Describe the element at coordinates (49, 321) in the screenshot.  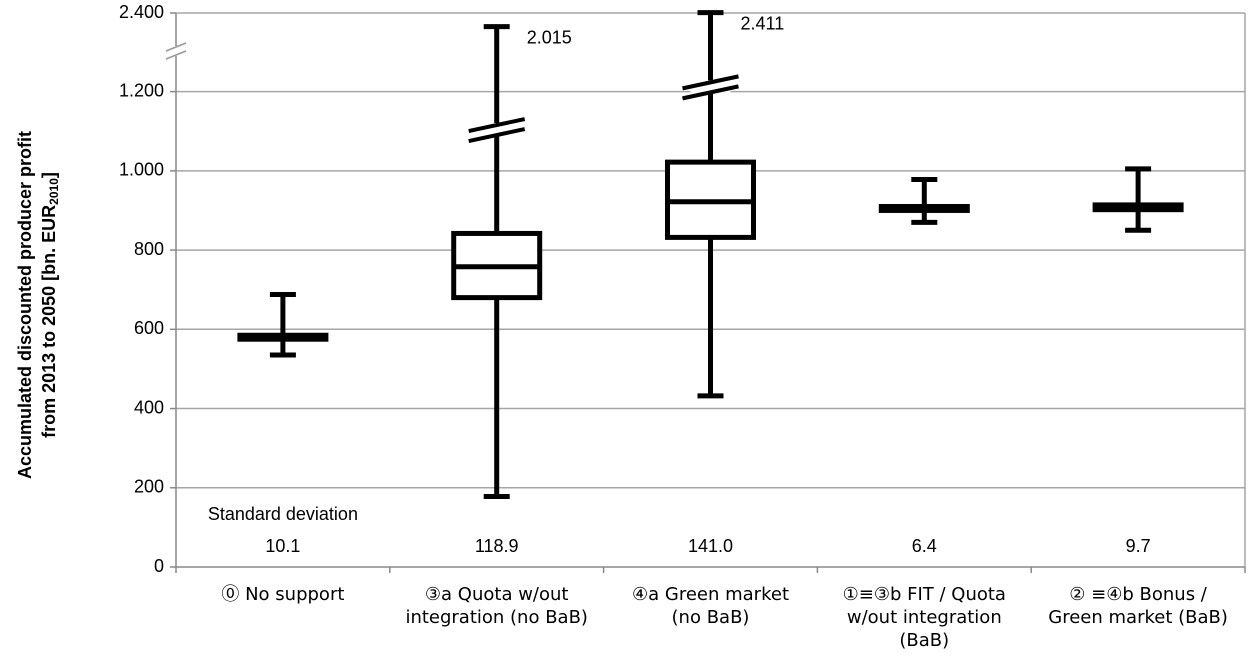
I see `y-label-line: from 2013 to 2050 [bn. EUR` at that location.